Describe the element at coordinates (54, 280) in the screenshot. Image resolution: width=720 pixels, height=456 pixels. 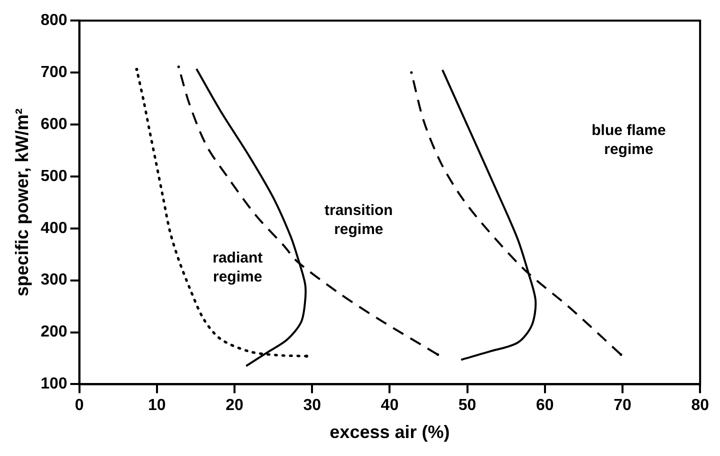
I see `y-tick-label: 300` at that location.